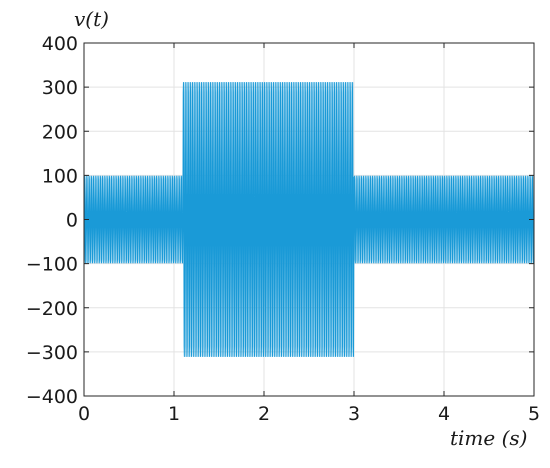  What do you see at coordinates (354, 414) in the screenshot?
I see `x-tick-label: 3` at bounding box center [354, 414].